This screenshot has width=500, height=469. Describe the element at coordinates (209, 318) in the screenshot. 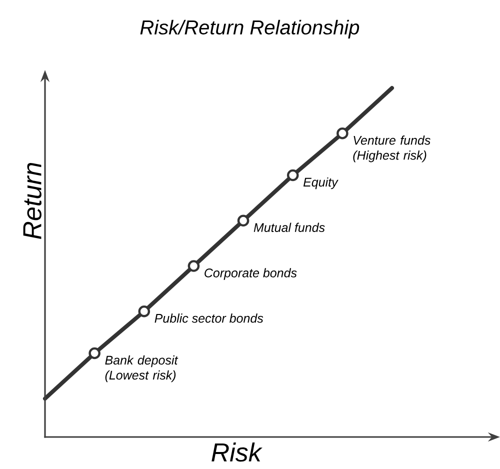

I see `annotation: Public sector bonds` at that location.